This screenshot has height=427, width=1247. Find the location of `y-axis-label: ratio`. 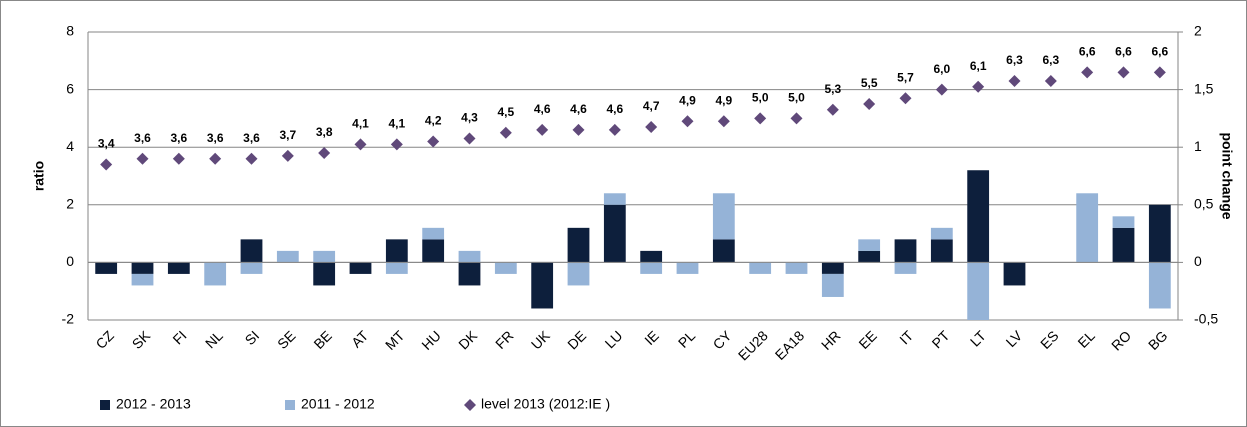

y-axis-label: ratio is located at coordinates (39, 176).